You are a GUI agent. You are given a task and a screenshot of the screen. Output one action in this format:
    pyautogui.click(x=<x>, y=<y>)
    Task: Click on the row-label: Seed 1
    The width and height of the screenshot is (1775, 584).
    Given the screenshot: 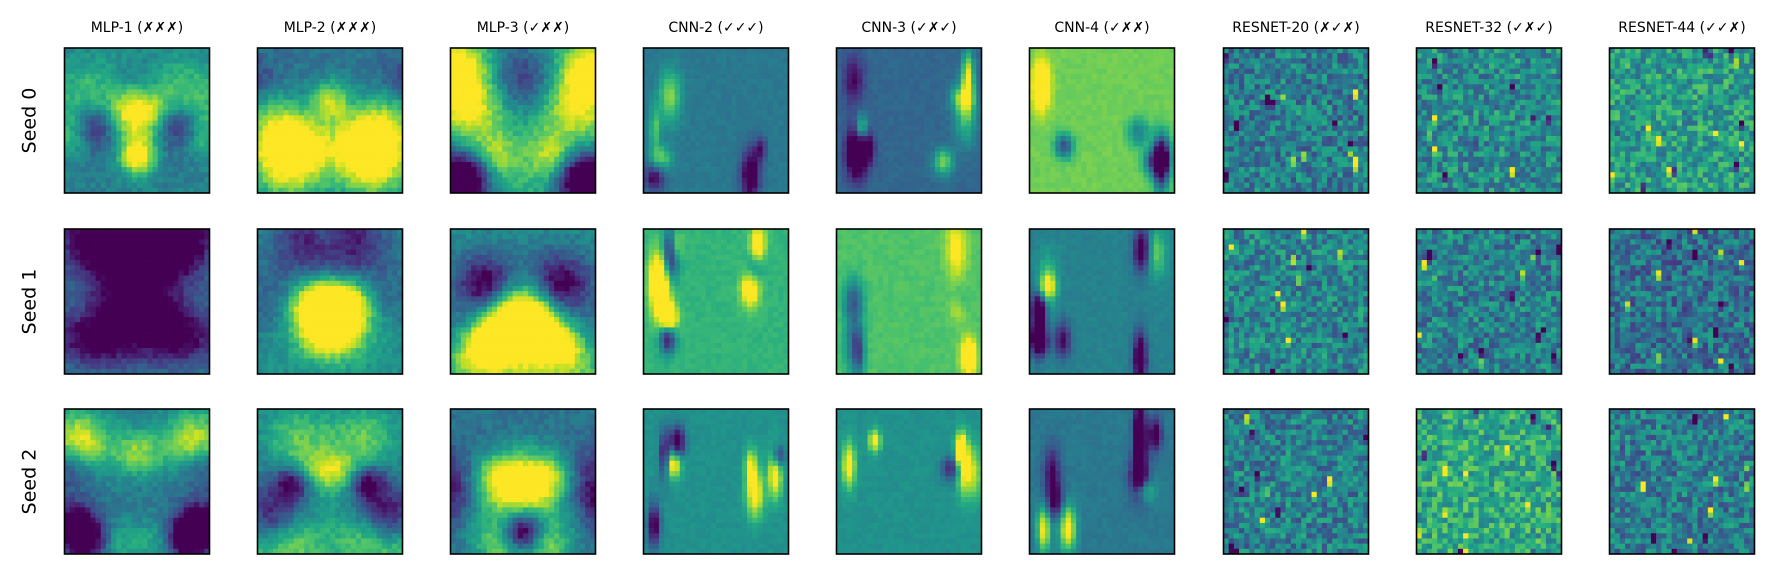 What is the action you would take?
    pyautogui.click(x=30, y=302)
    